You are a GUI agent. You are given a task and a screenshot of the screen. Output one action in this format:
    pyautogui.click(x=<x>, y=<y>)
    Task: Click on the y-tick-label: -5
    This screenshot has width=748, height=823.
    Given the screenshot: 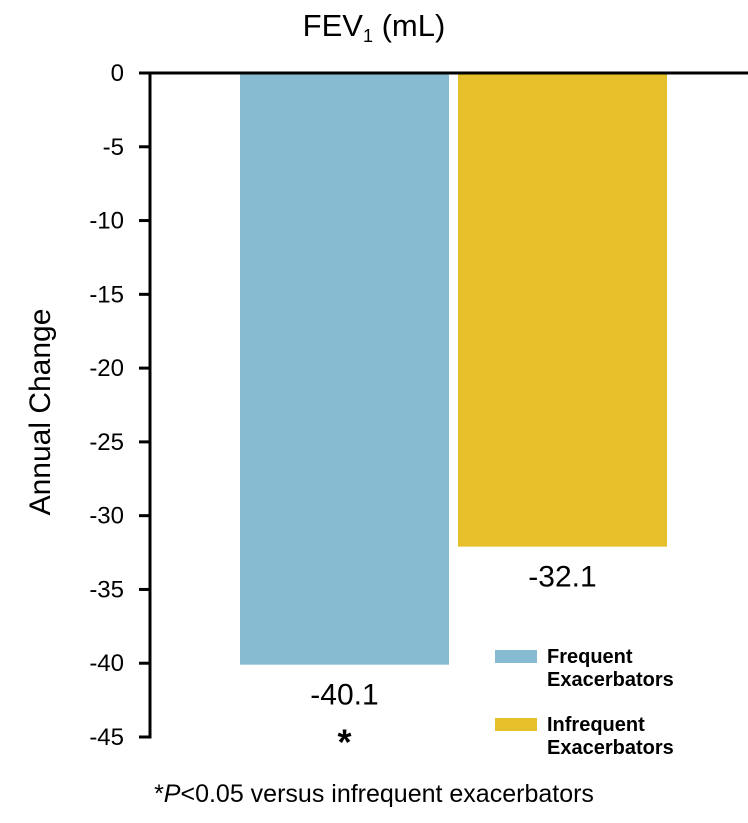 What is the action you would take?
    pyautogui.click(x=113, y=147)
    